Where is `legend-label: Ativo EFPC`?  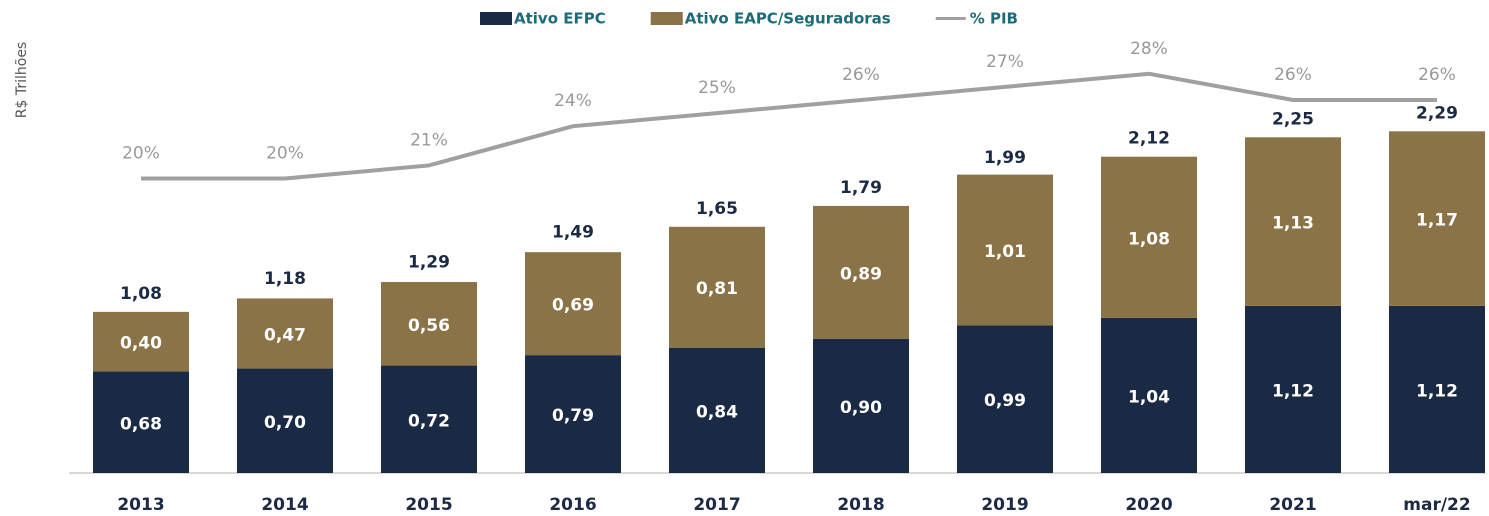 legend-label: Ativo EFPC is located at coordinates (560, 19).